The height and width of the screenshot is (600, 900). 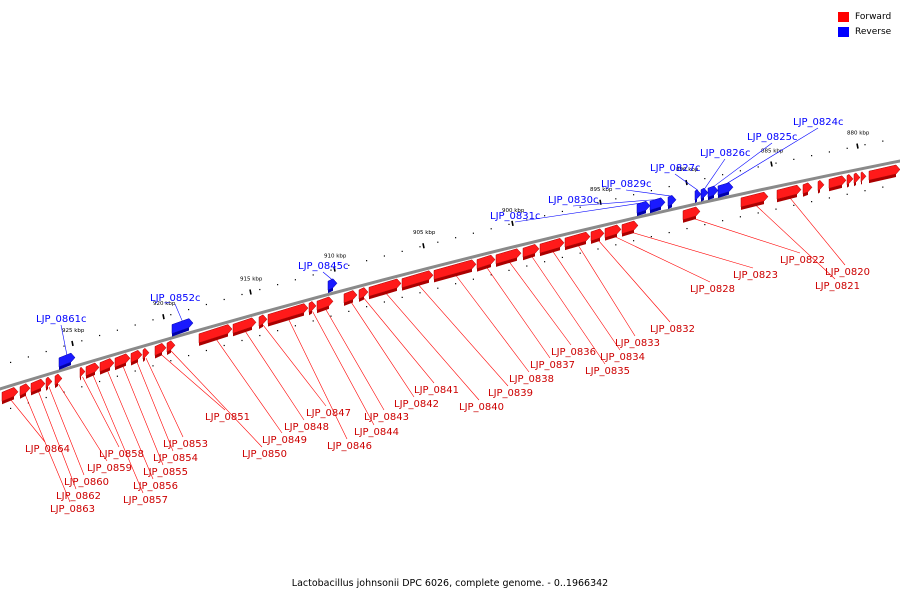 What do you see at coordinates (264, 454) in the screenshot?
I see `forward-gene-label: LJP_0850` at bounding box center [264, 454].